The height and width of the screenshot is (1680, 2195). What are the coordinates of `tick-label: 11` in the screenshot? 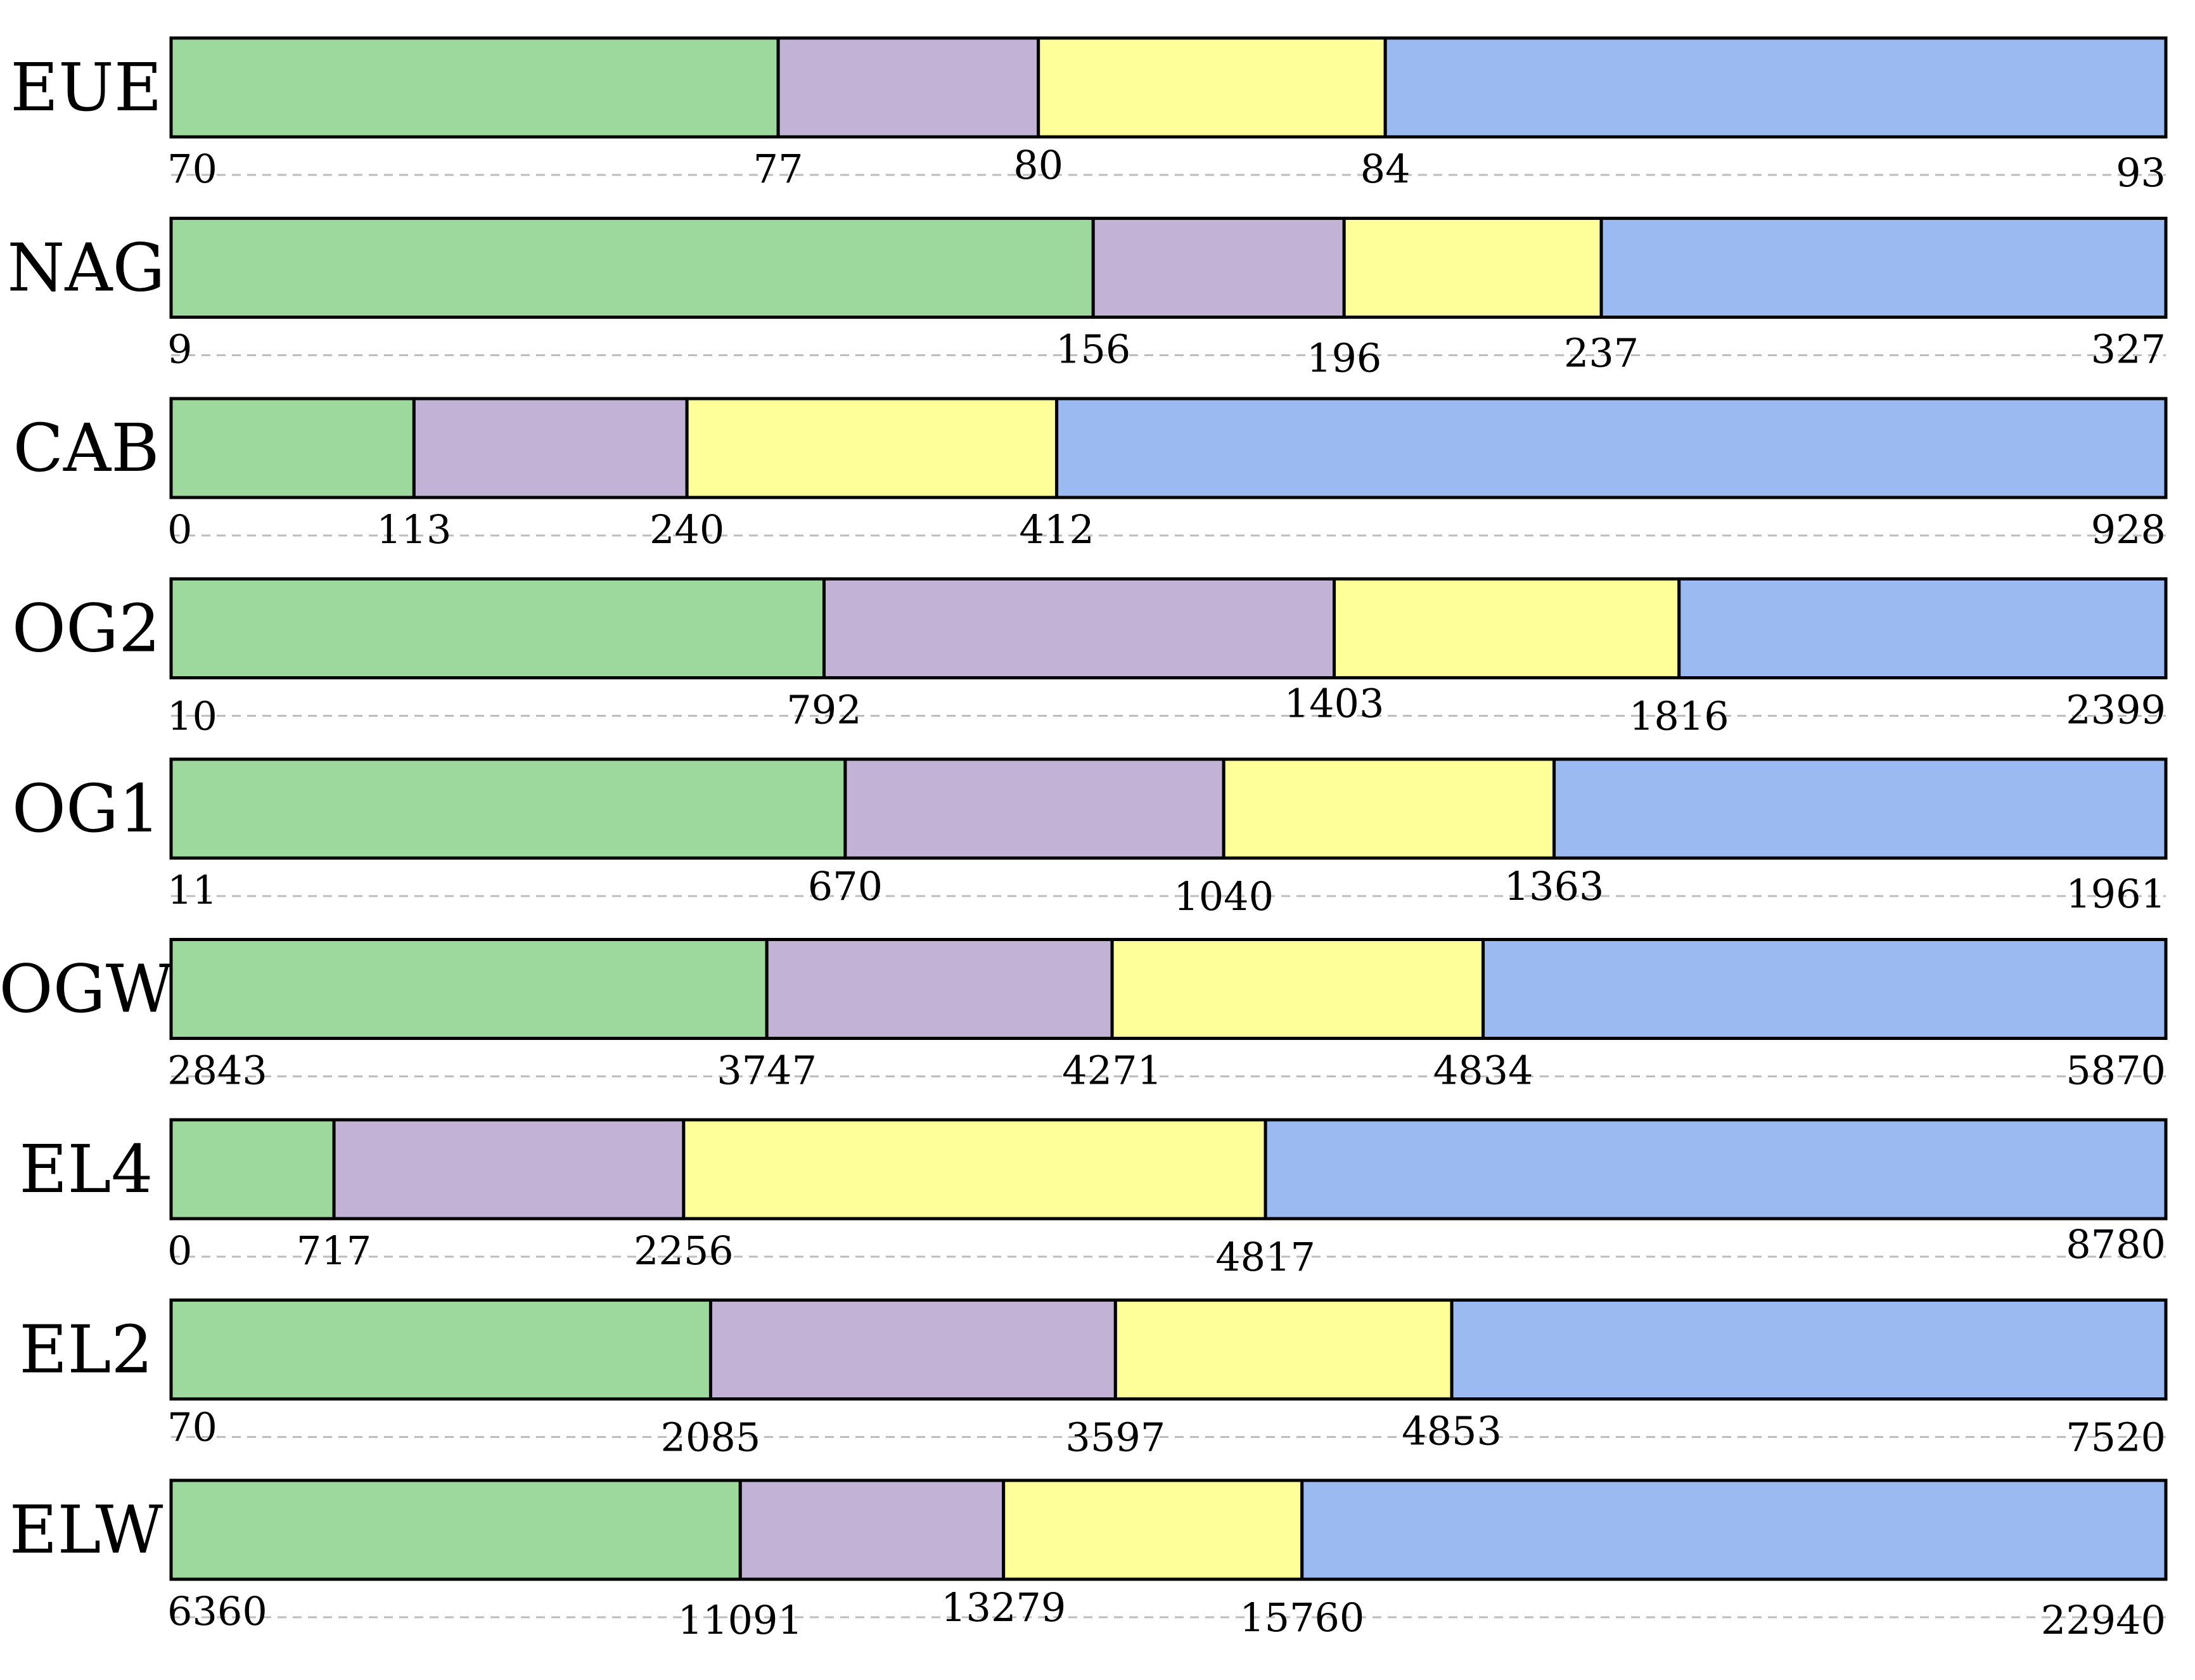 It's located at (192, 890).